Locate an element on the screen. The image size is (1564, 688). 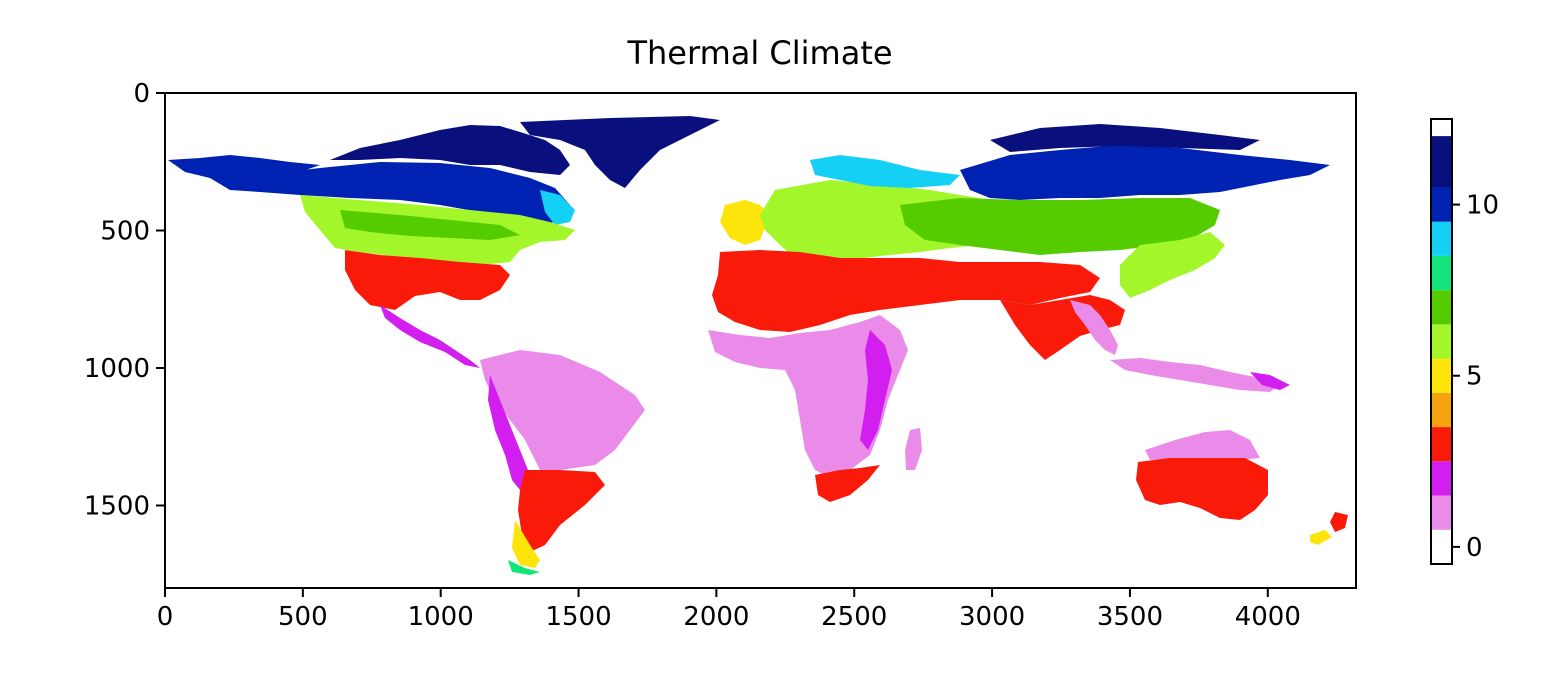
x-tick-label: 4000 is located at coordinates (1268, 617).